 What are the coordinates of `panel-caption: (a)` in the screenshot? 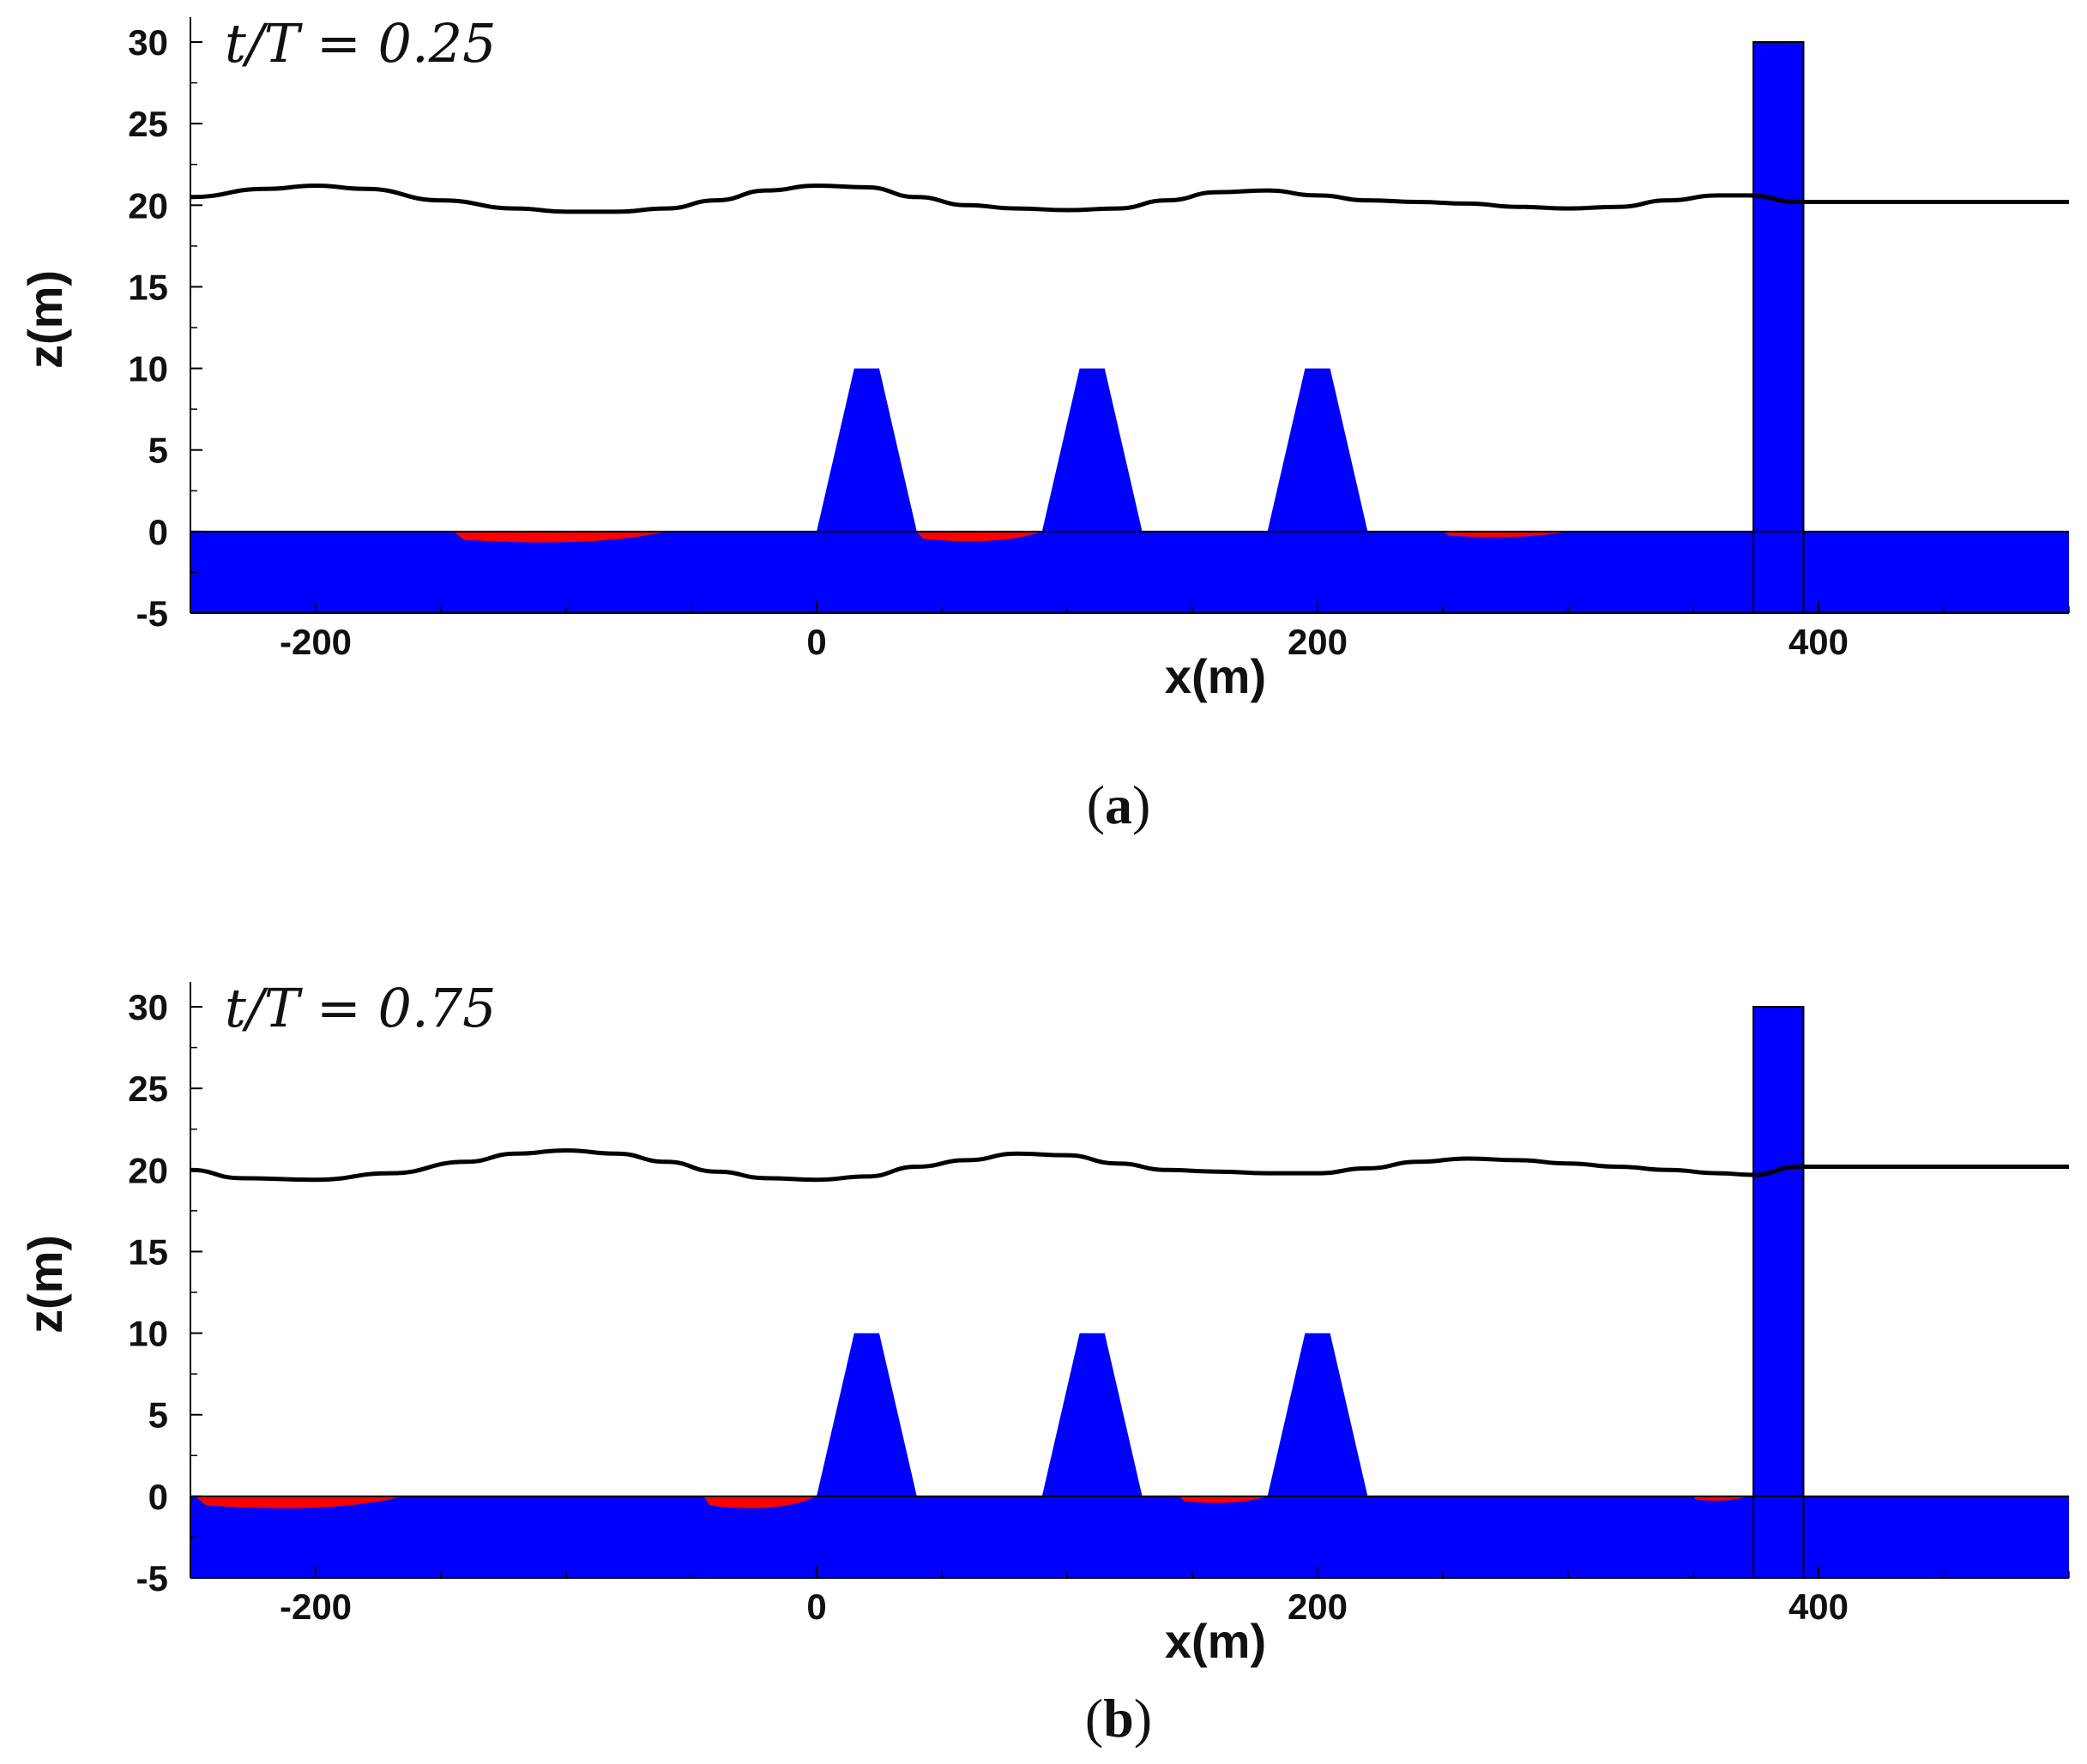 It's located at (1119, 804).